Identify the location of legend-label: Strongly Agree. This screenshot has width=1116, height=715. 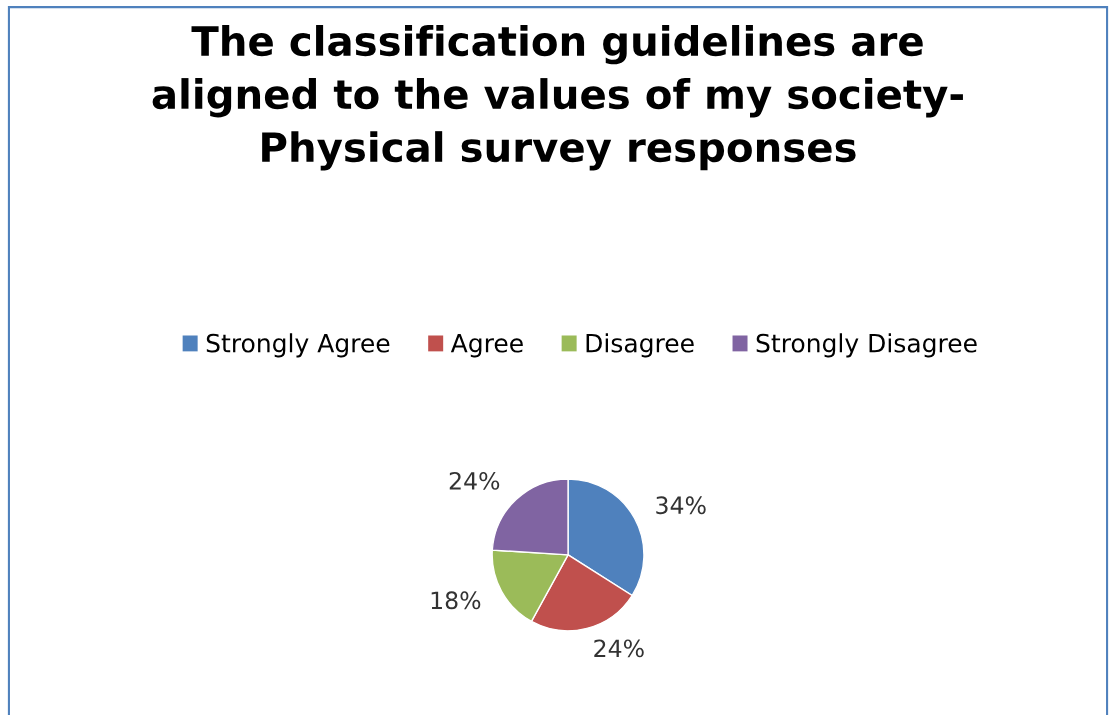
(298, 345).